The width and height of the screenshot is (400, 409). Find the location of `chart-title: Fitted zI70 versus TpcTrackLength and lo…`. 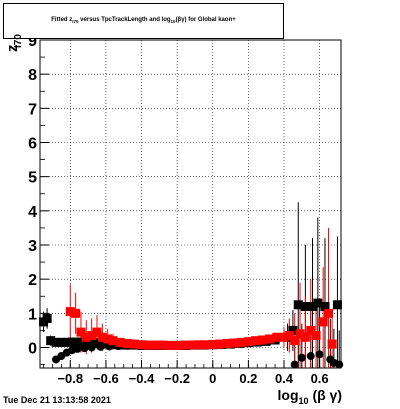

chart-title: Fitted zI70 versus TpcTrackLength and lo… is located at coordinates (143, 21).